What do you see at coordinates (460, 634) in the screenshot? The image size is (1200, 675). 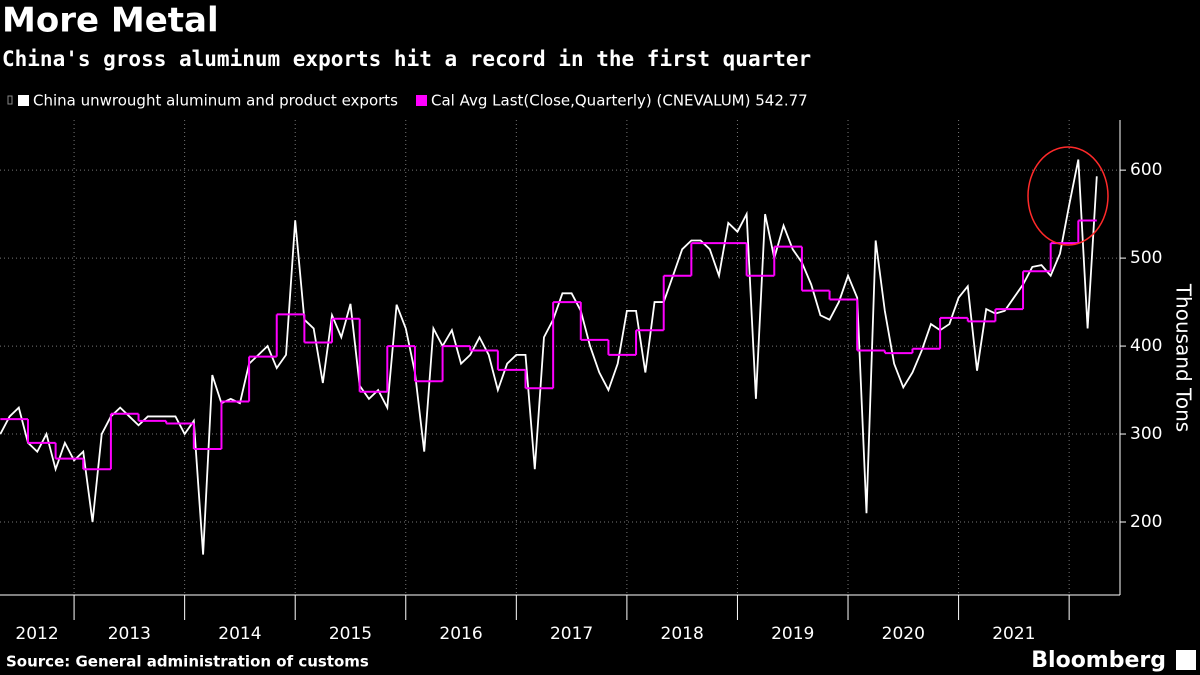 I see `x-tick-label: 2016` at bounding box center [460, 634].